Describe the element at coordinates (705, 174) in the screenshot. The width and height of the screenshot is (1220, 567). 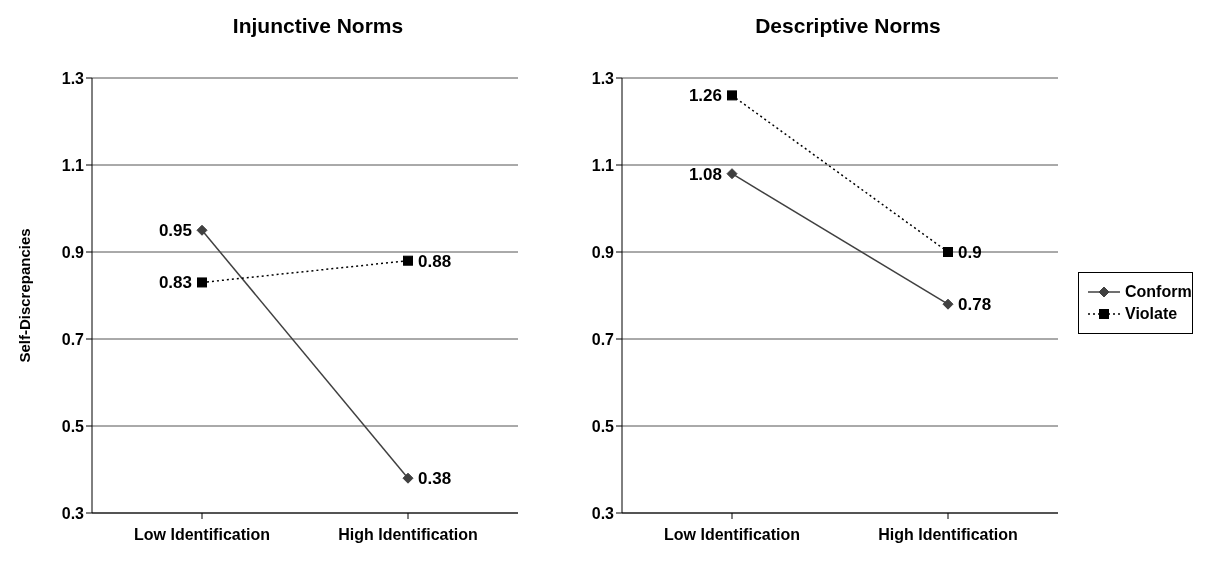
I see `data-label: 1.08` at that location.